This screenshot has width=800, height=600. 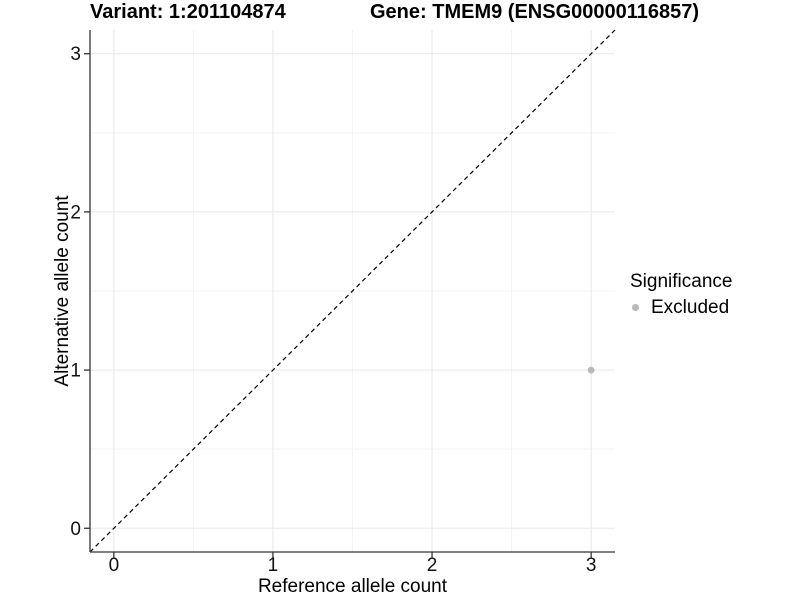 What do you see at coordinates (681, 295) in the screenshot?
I see `legend: Significance Excluded` at bounding box center [681, 295].